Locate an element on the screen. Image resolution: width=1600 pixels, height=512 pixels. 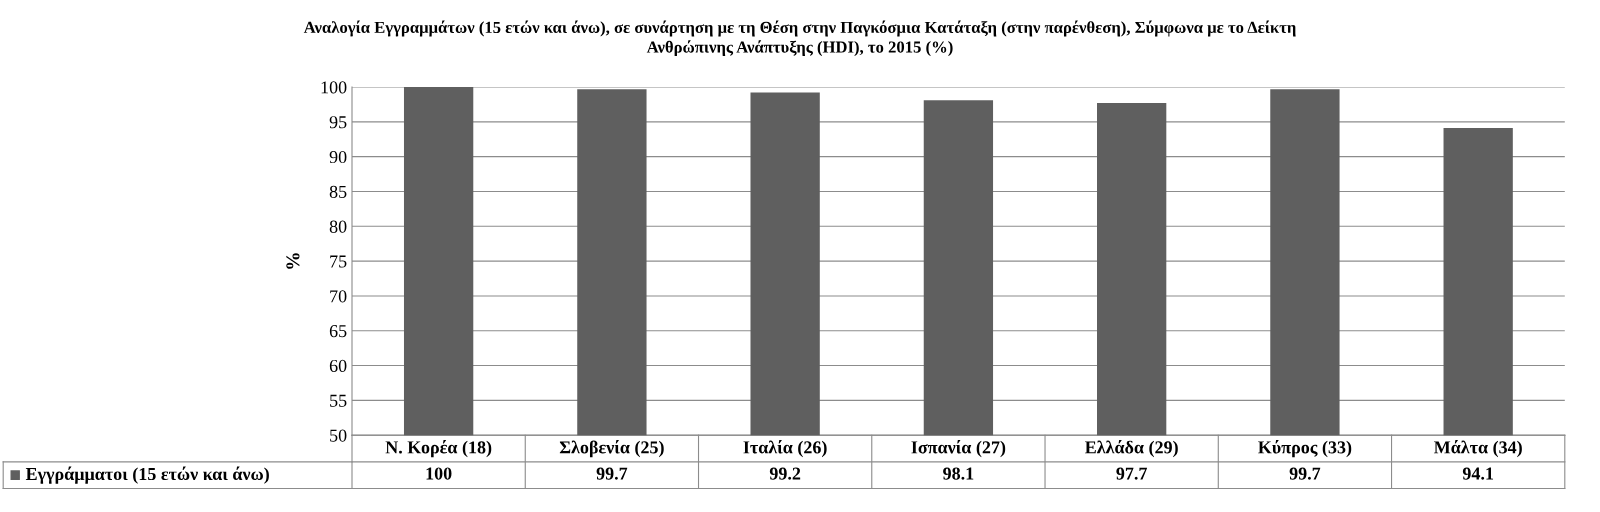
y-tick-label: 100 is located at coordinates (334, 87).